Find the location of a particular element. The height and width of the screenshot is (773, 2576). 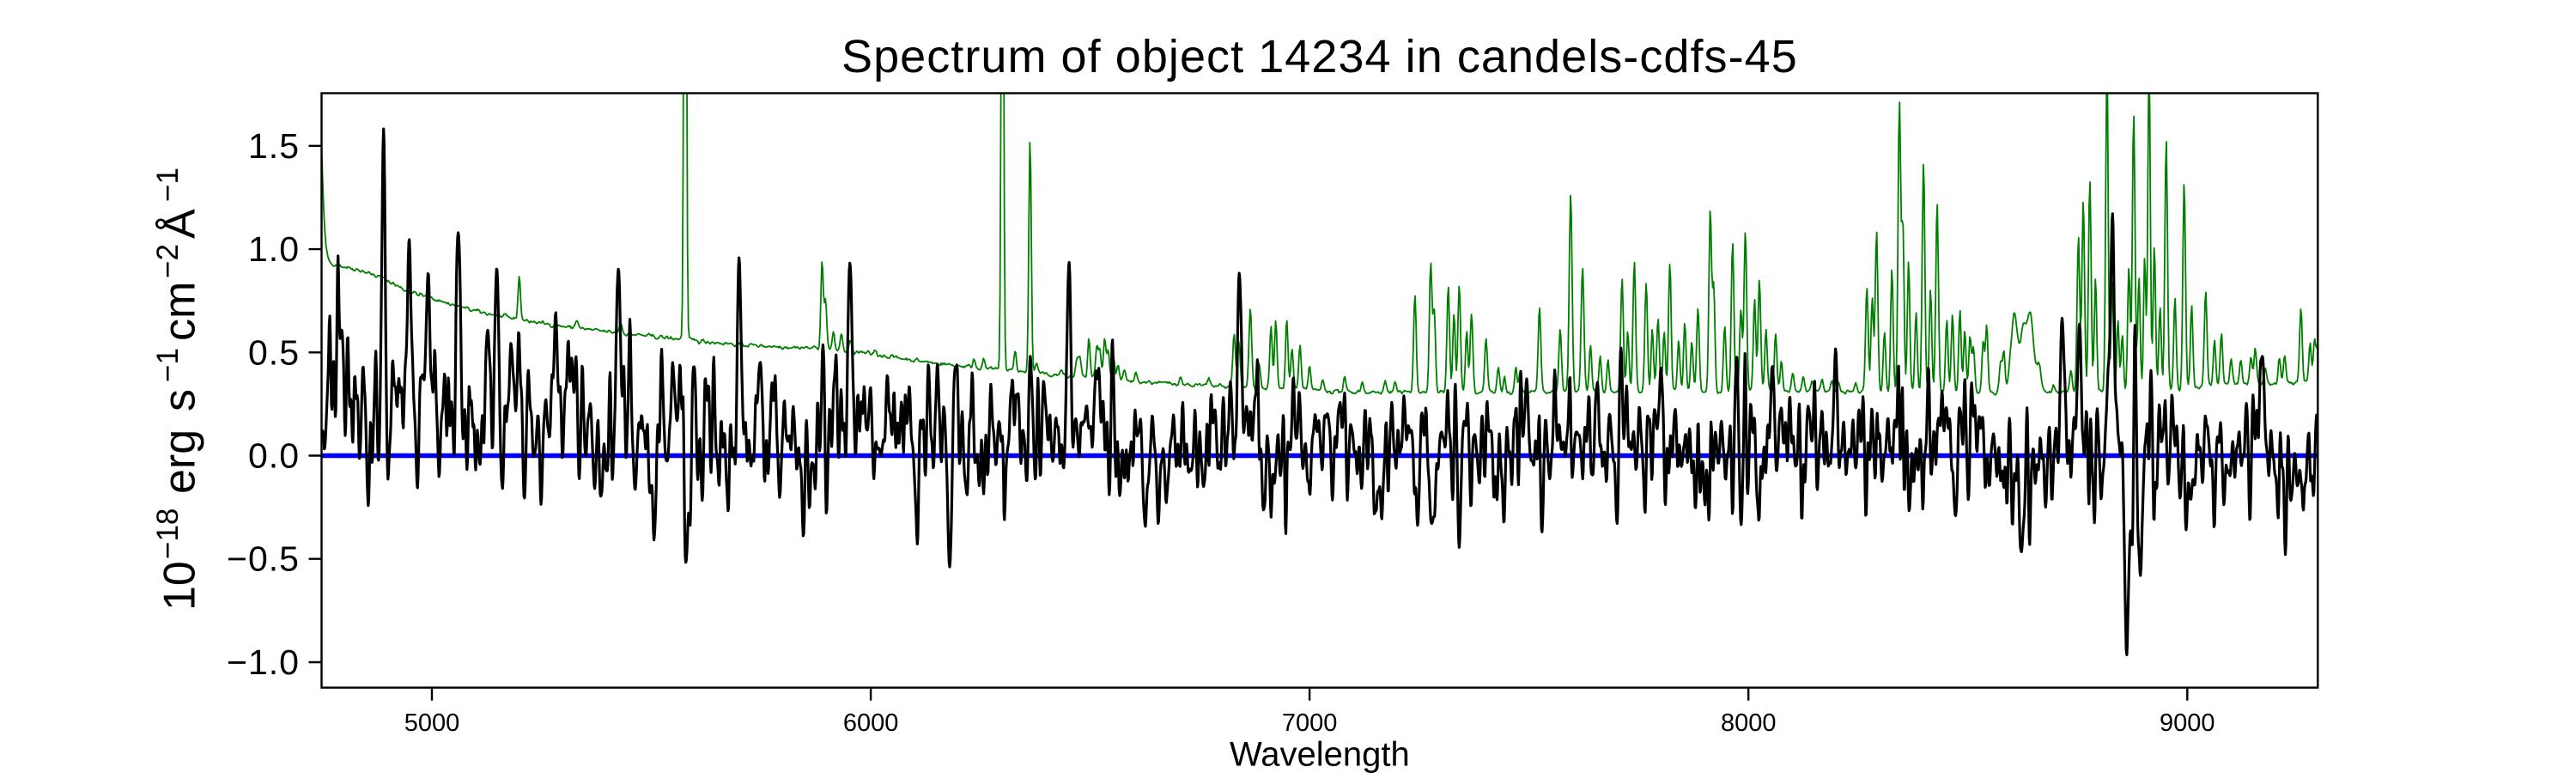

svg-text: 10 is located at coordinates (180, 586).